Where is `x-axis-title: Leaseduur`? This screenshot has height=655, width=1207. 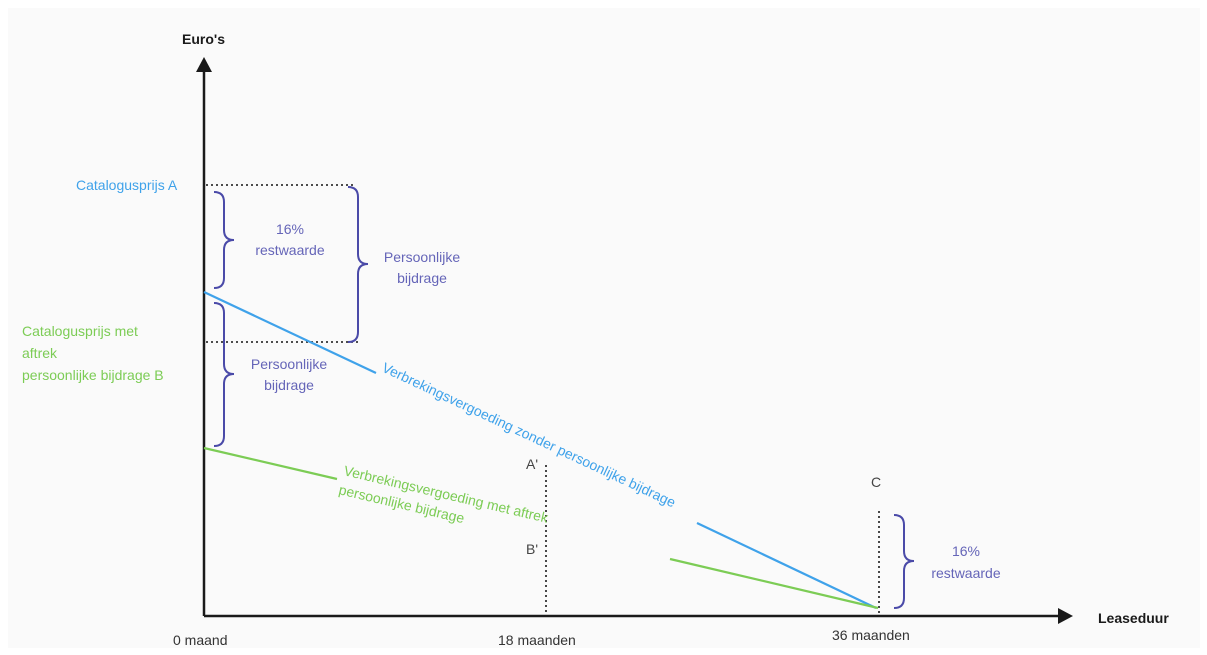 x-axis-title: Leaseduur is located at coordinates (1133, 618).